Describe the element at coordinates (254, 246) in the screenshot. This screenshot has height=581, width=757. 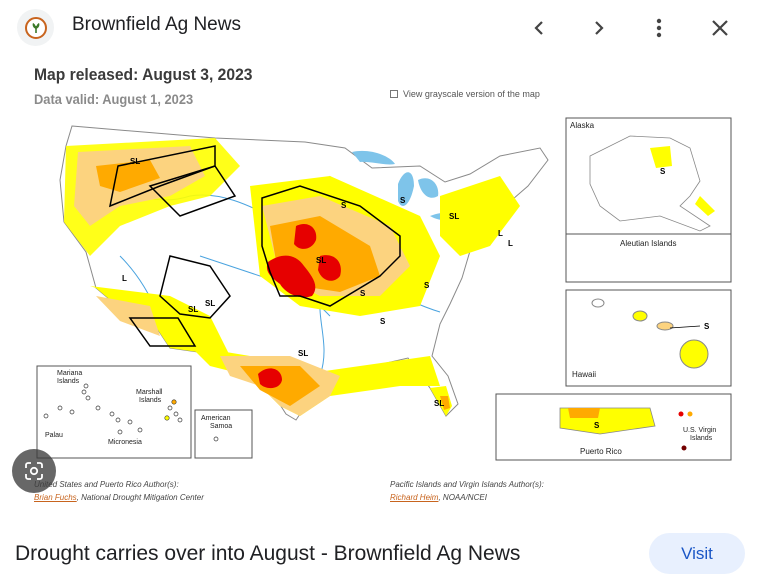
I see `impact-boundaries` at that location.